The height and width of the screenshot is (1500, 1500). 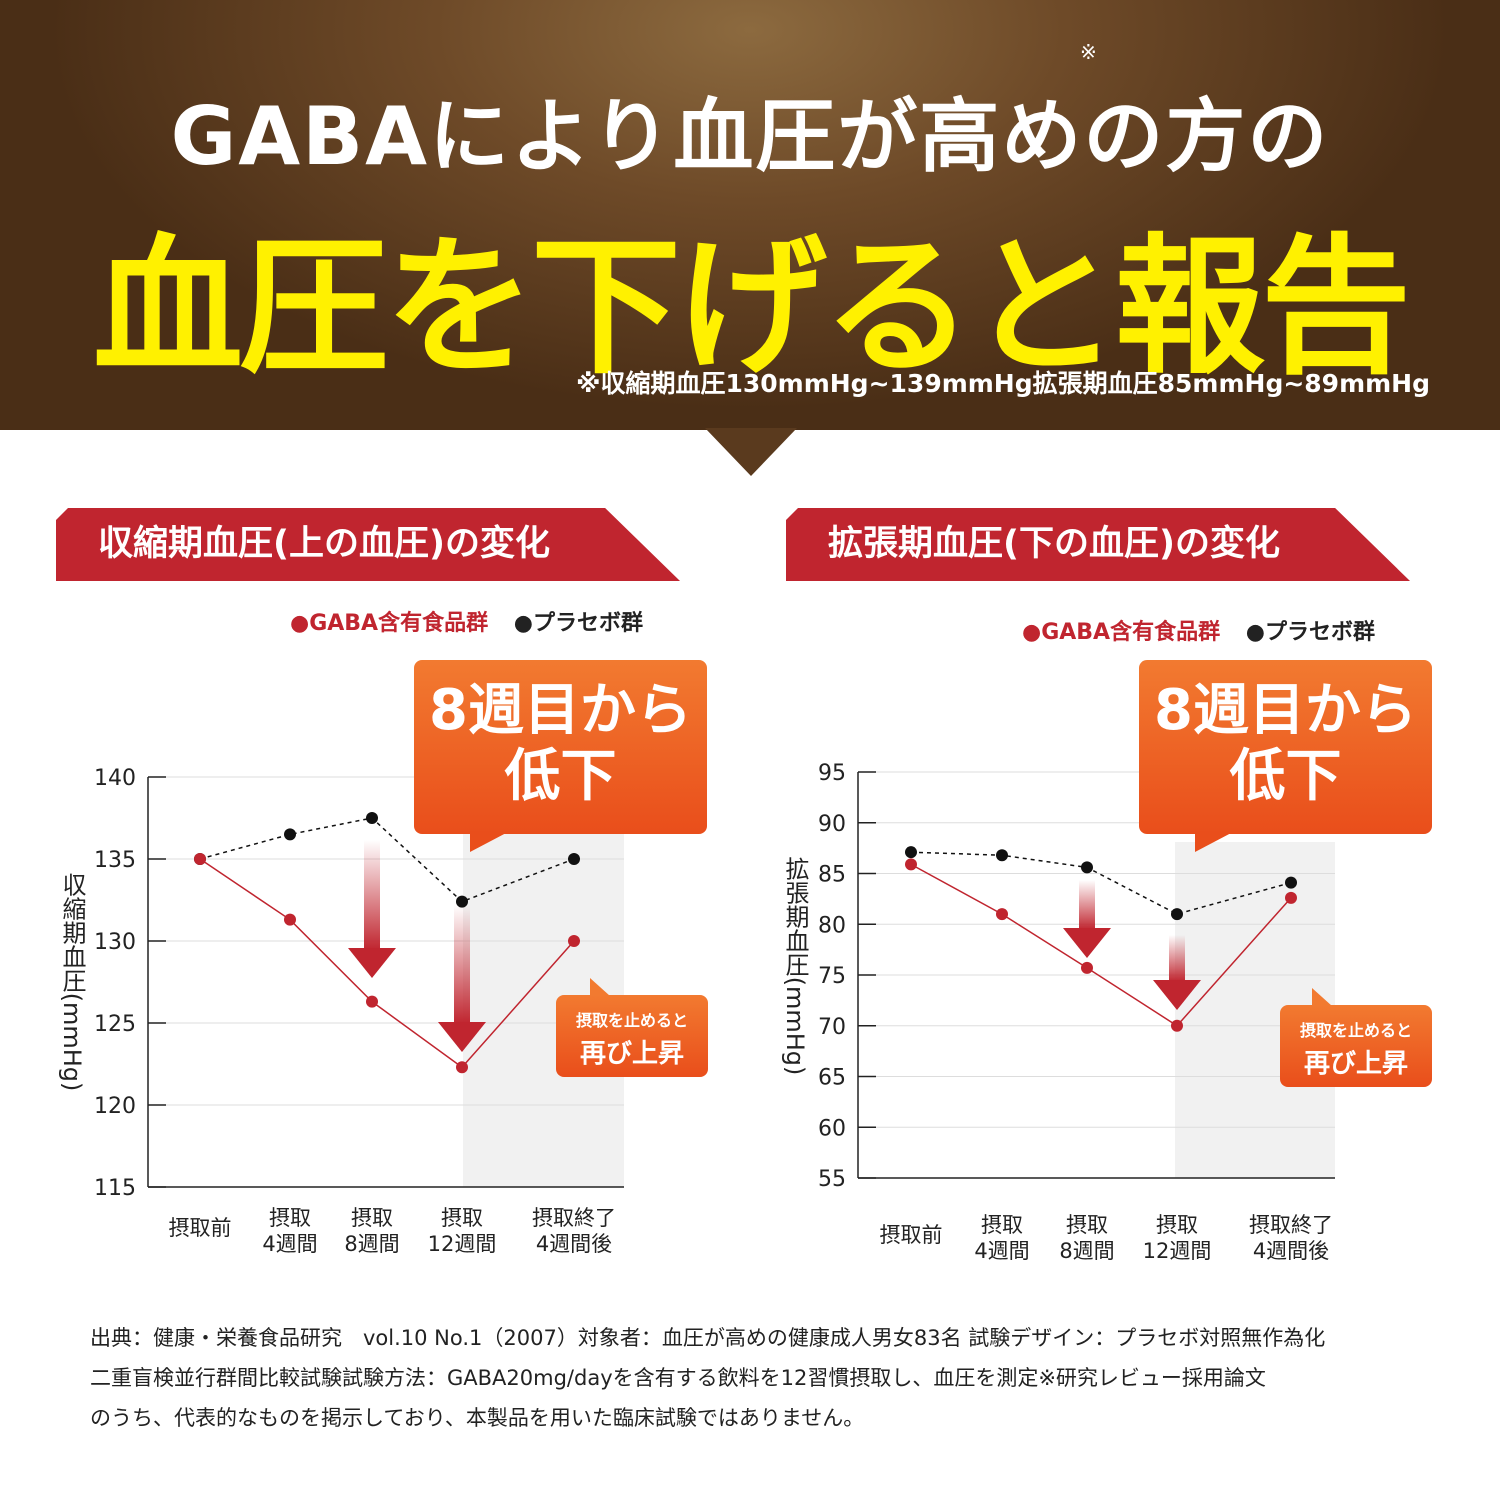 What do you see at coordinates (751, 452) in the screenshot?
I see `header-pointer` at bounding box center [751, 452].